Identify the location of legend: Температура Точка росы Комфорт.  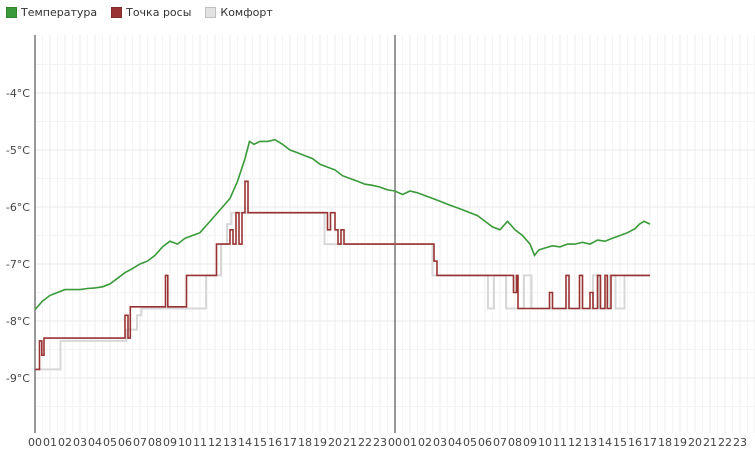
(146, 12).